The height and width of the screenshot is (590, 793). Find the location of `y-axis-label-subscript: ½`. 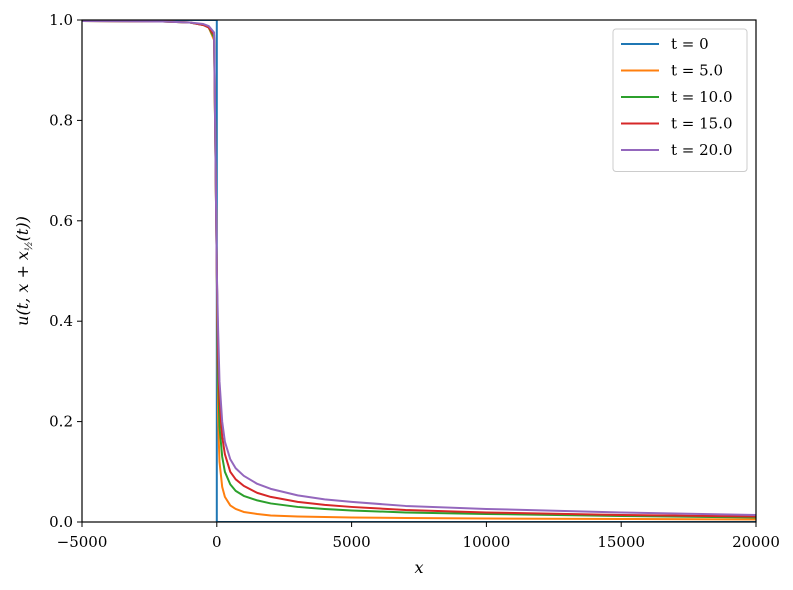

y-axis-label-subscript: ½ is located at coordinates (29, 246).